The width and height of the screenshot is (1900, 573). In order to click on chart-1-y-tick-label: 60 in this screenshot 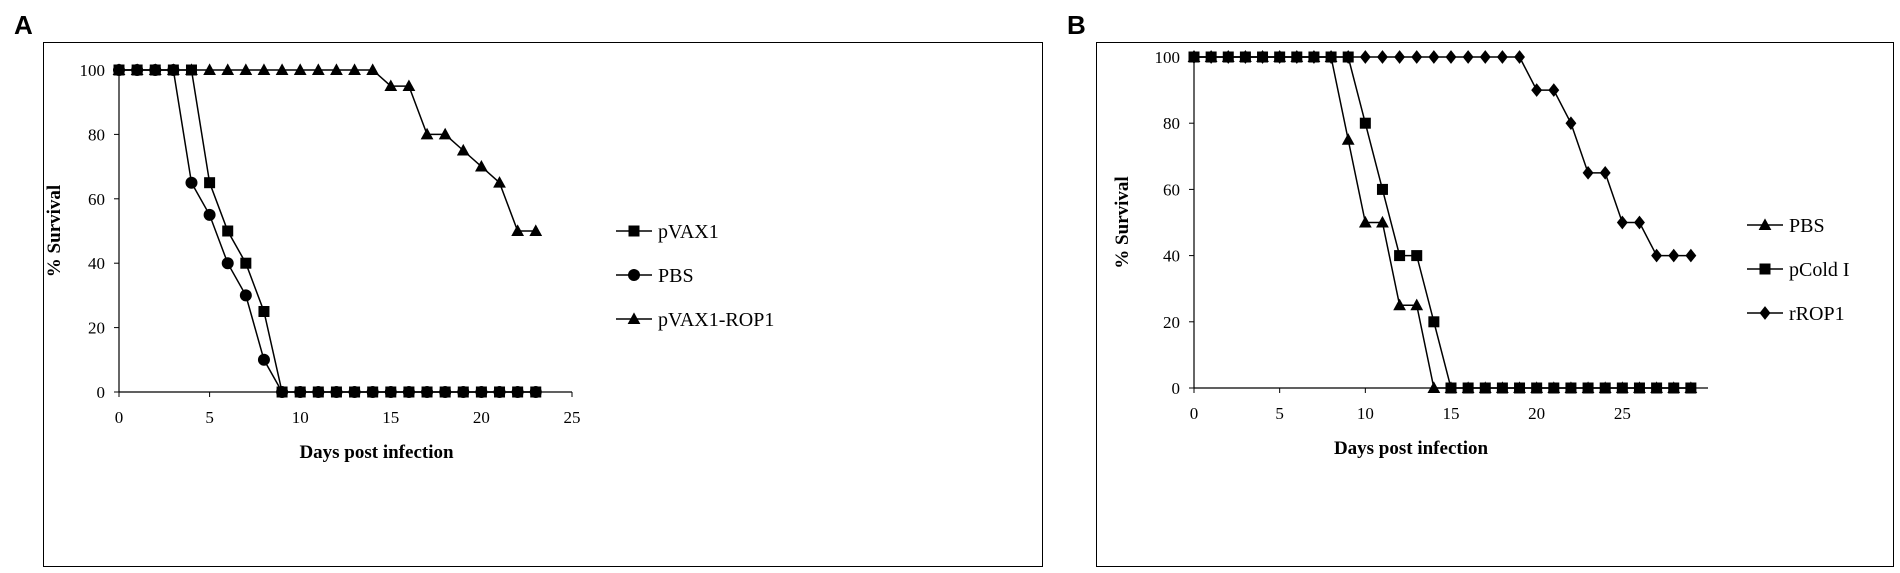, I will do `click(1171, 189)`.